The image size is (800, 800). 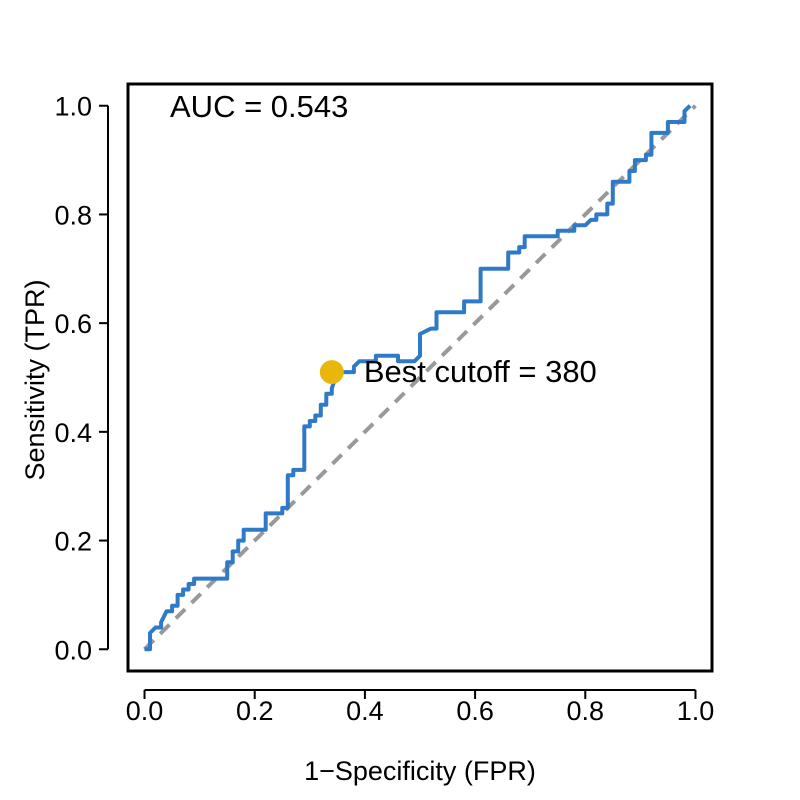 I want to click on y-tick-label: 0.4, so click(x=73, y=433).